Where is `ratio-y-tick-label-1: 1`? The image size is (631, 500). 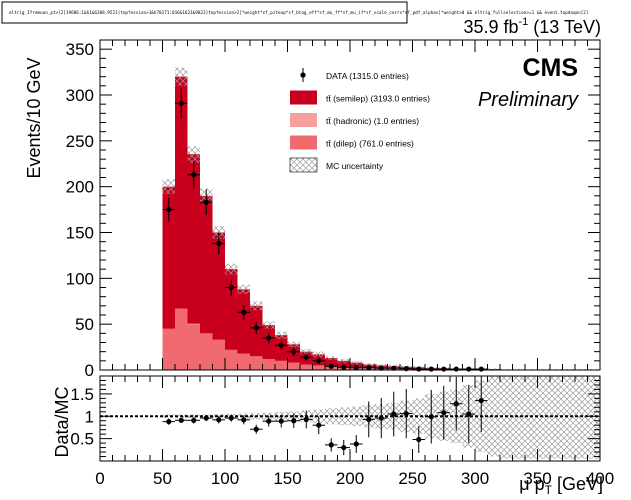 ratio-y-tick-label-1: 1 is located at coordinates (89, 416).